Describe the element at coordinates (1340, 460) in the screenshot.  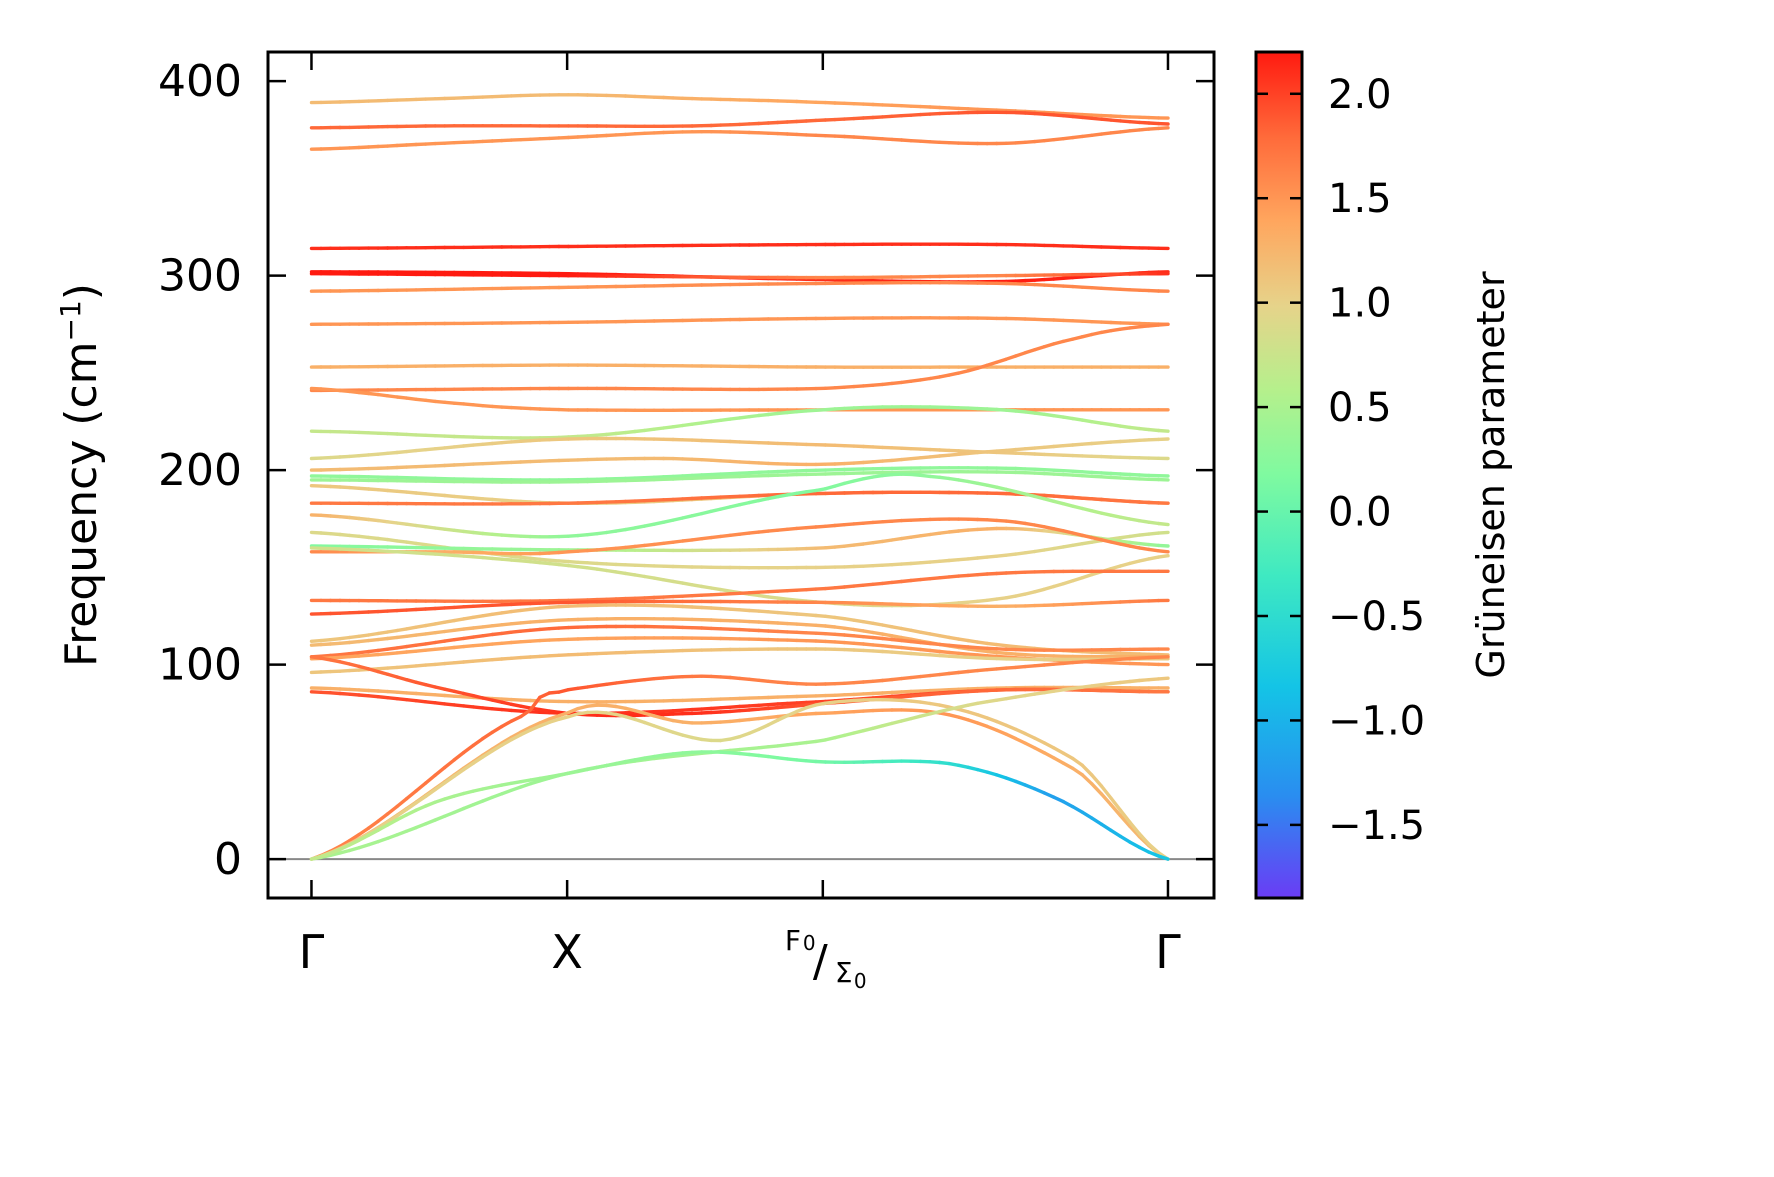
I see `colorbar-ticks: 2.0 1.5 1.0 0.5 0.0 −0.5 −1.0 −1.5` at that location.